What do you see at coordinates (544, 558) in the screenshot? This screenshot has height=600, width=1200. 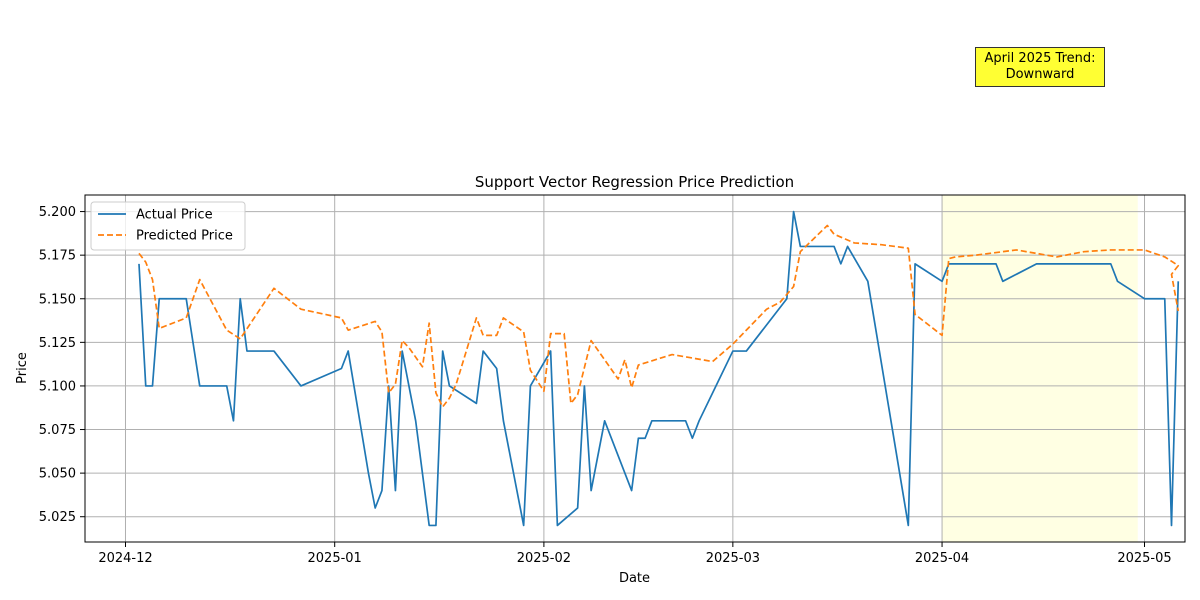 I see `x-tick-label: 2025-02` at bounding box center [544, 558].